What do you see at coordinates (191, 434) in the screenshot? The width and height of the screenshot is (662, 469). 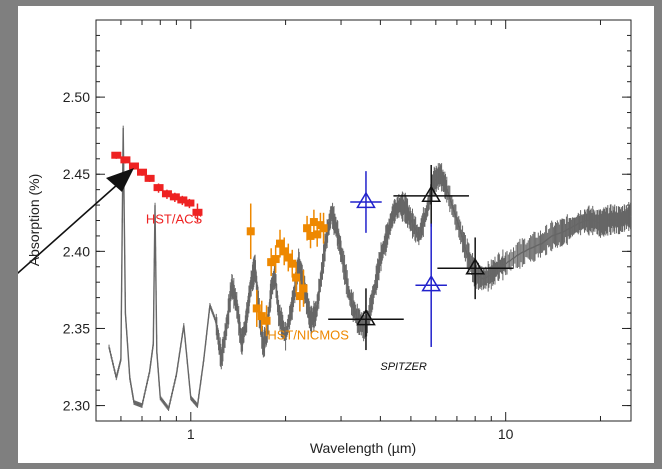 I see `x-tick-label: 1` at bounding box center [191, 434].